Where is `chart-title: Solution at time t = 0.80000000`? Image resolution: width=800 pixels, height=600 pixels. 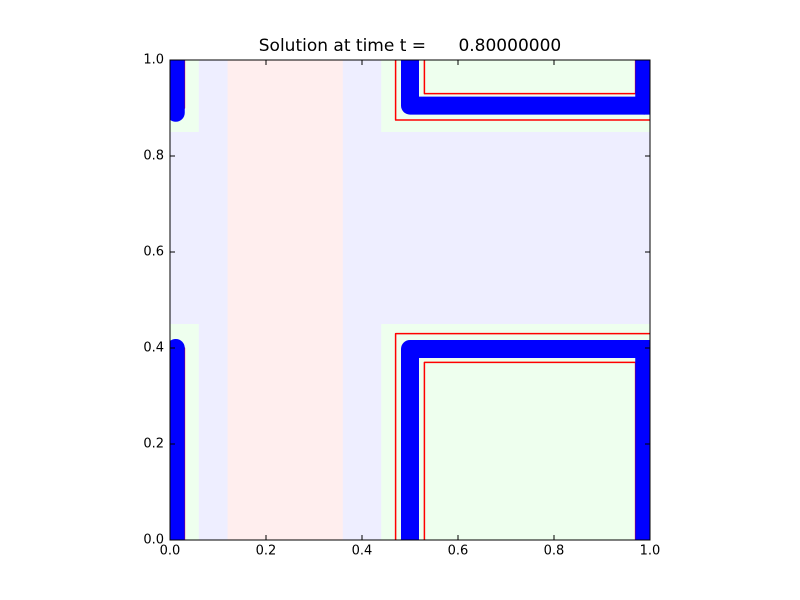 chart-title: Solution at time t = 0.80000000 is located at coordinates (410, 46).